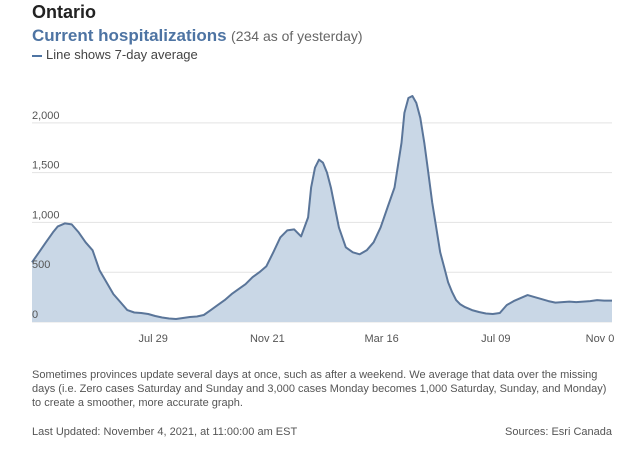 This screenshot has width=640, height=452. Describe the element at coordinates (381, 339) in the screenshot. I see `x-tick-label: Mar 16` at that location.